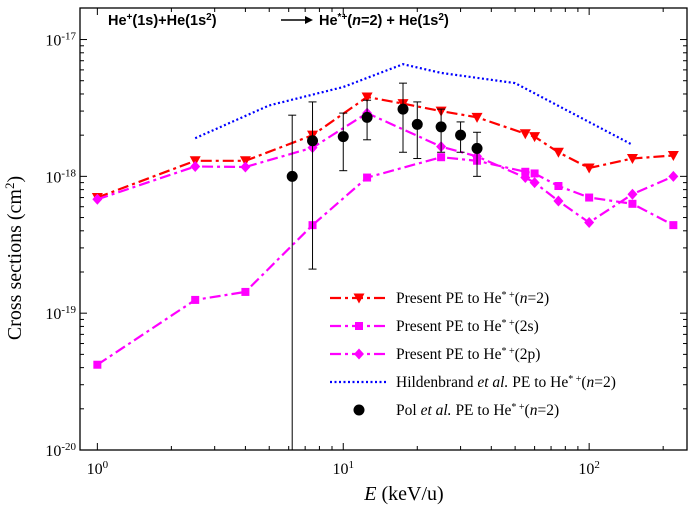  What do you see at coordinates (467, 327) in the screenshot?
I see `legend-label: Present PE to He* +(2s)` at bounding box center [467, 327].